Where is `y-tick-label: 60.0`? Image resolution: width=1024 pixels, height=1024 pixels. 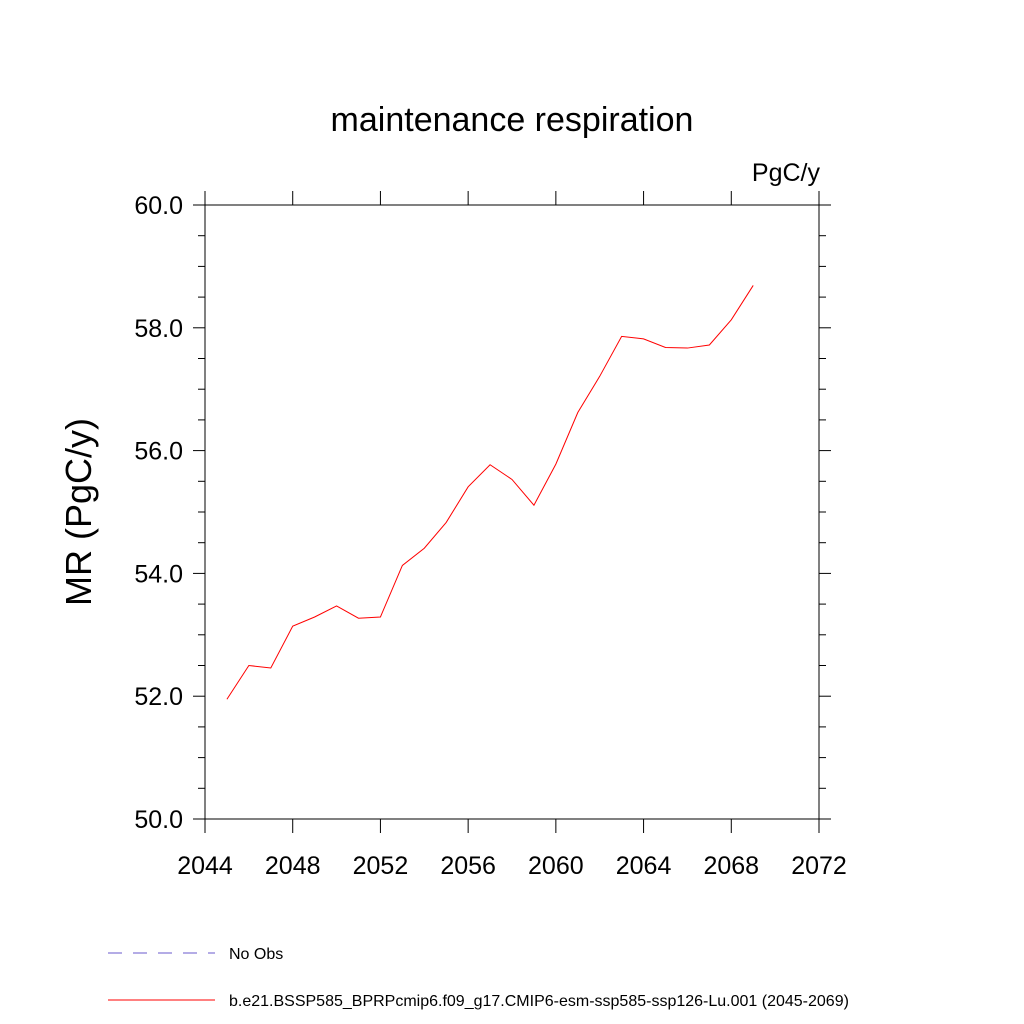
y-tick-label: 60.0 is located at coordinates (158, 206).